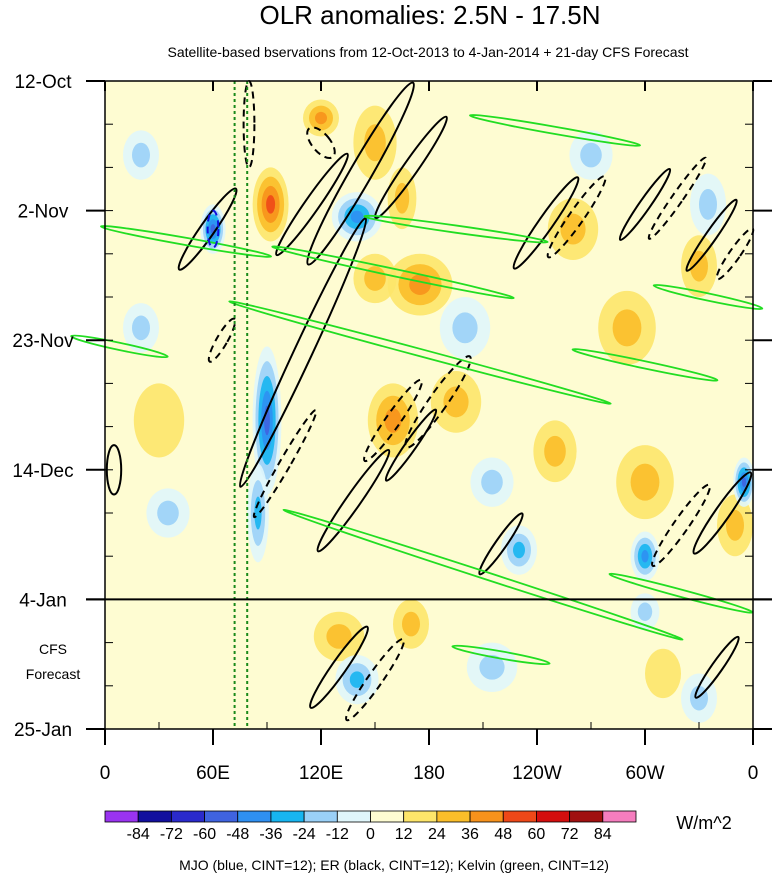  What do you see at coordinates (241, 405) in the screenshot?
I see `reference-lines` at bounding box center [241, 405].